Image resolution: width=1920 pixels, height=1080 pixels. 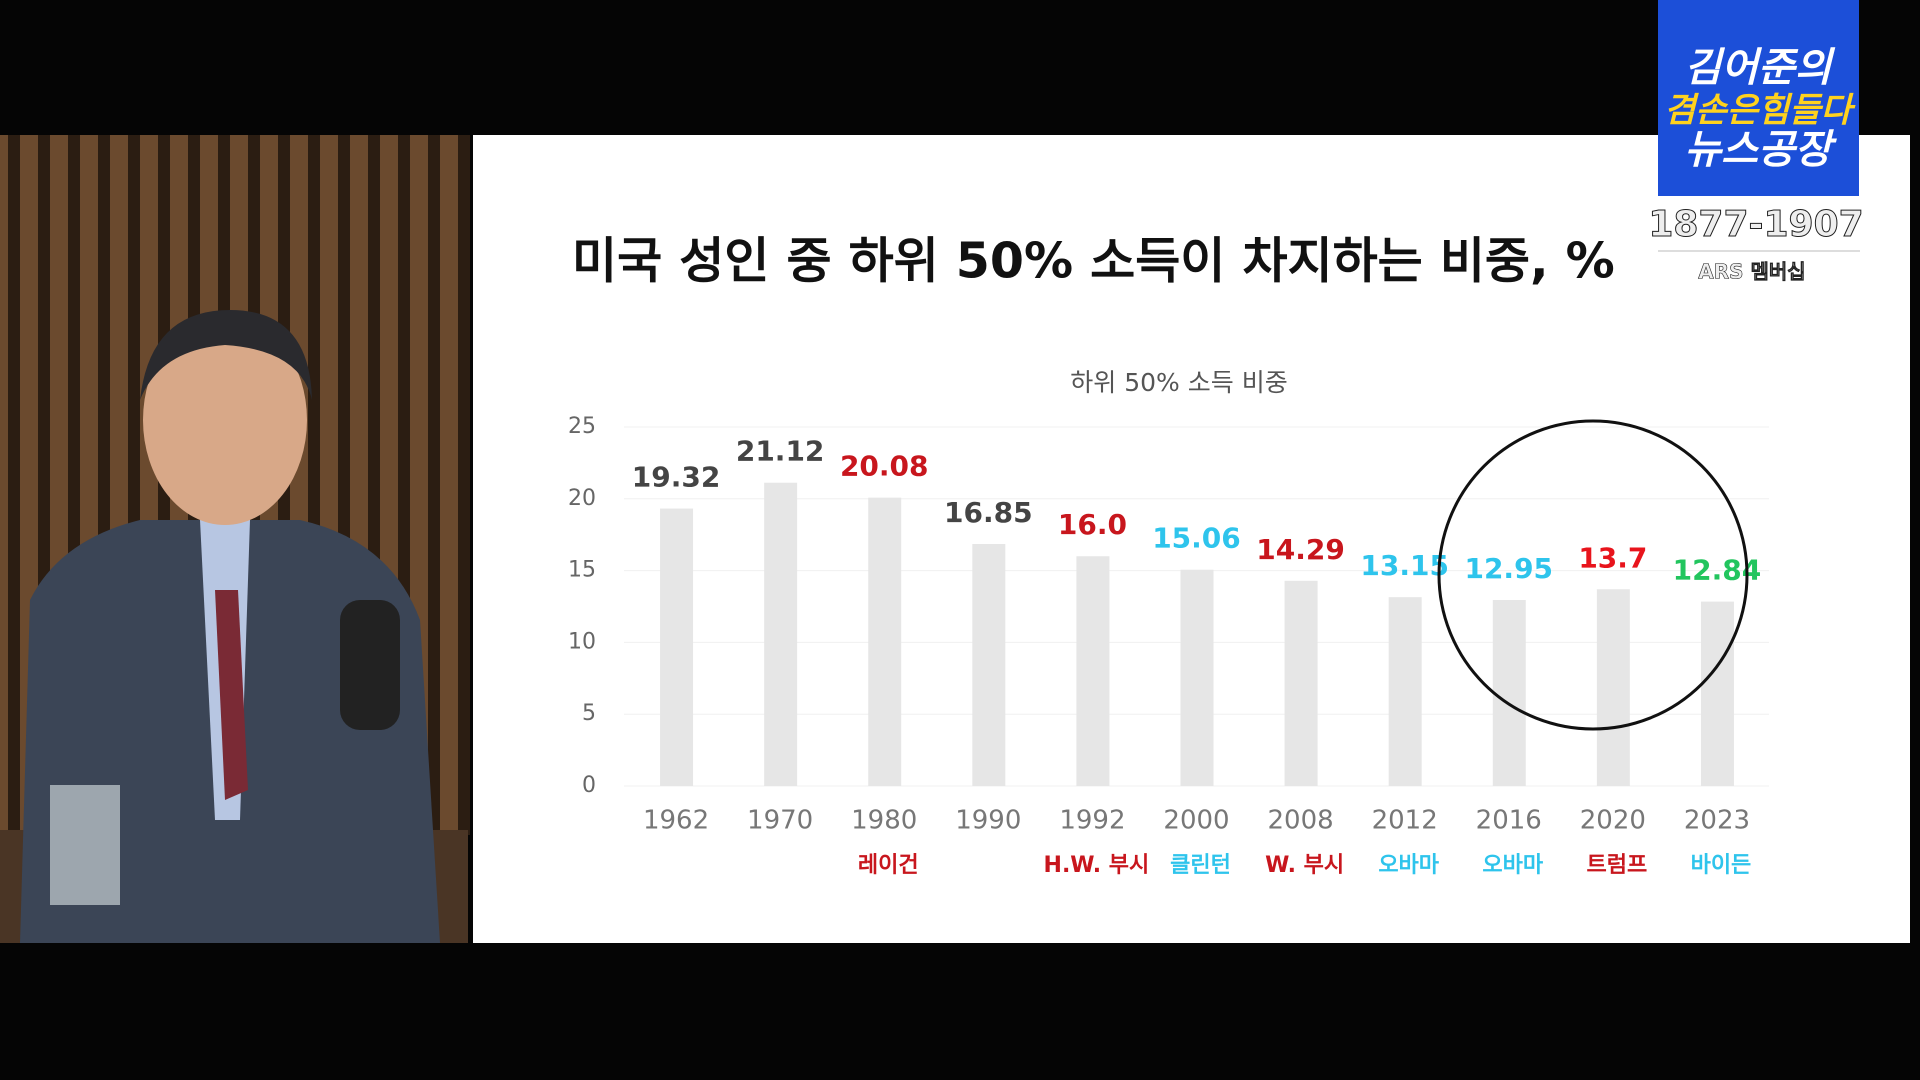 I want to click on value-label: 21.12, so click(x=780, y=451).